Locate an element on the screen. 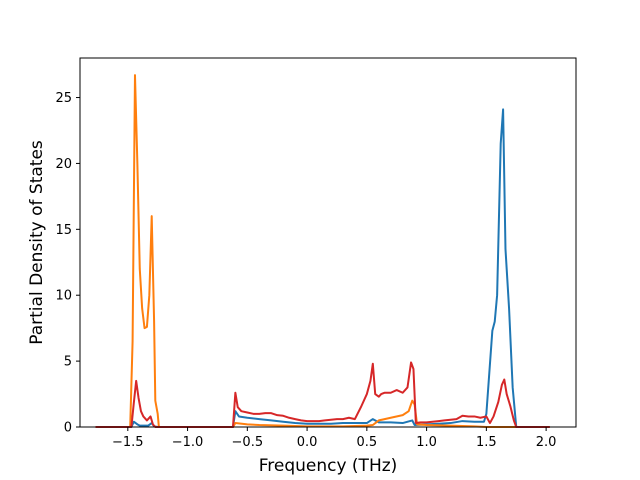 This screenshot has width=640, height=480. x-tick-label: −1.0 is located at coordinates (188, 442).